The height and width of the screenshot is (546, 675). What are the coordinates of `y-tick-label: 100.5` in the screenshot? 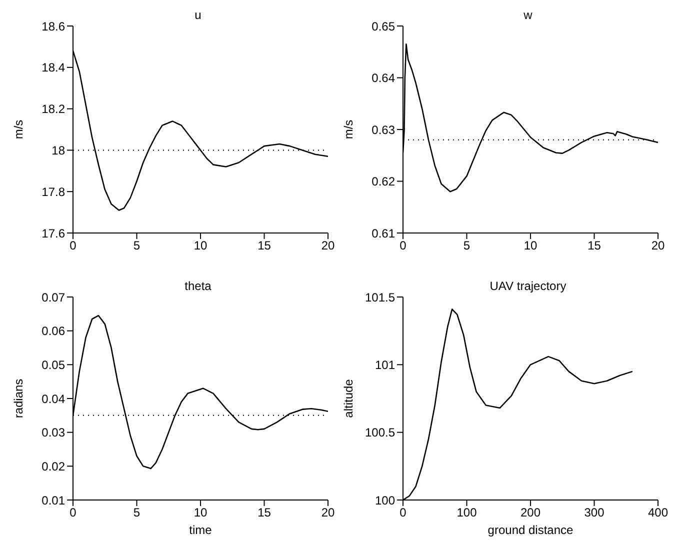 It's located at (380, 433).